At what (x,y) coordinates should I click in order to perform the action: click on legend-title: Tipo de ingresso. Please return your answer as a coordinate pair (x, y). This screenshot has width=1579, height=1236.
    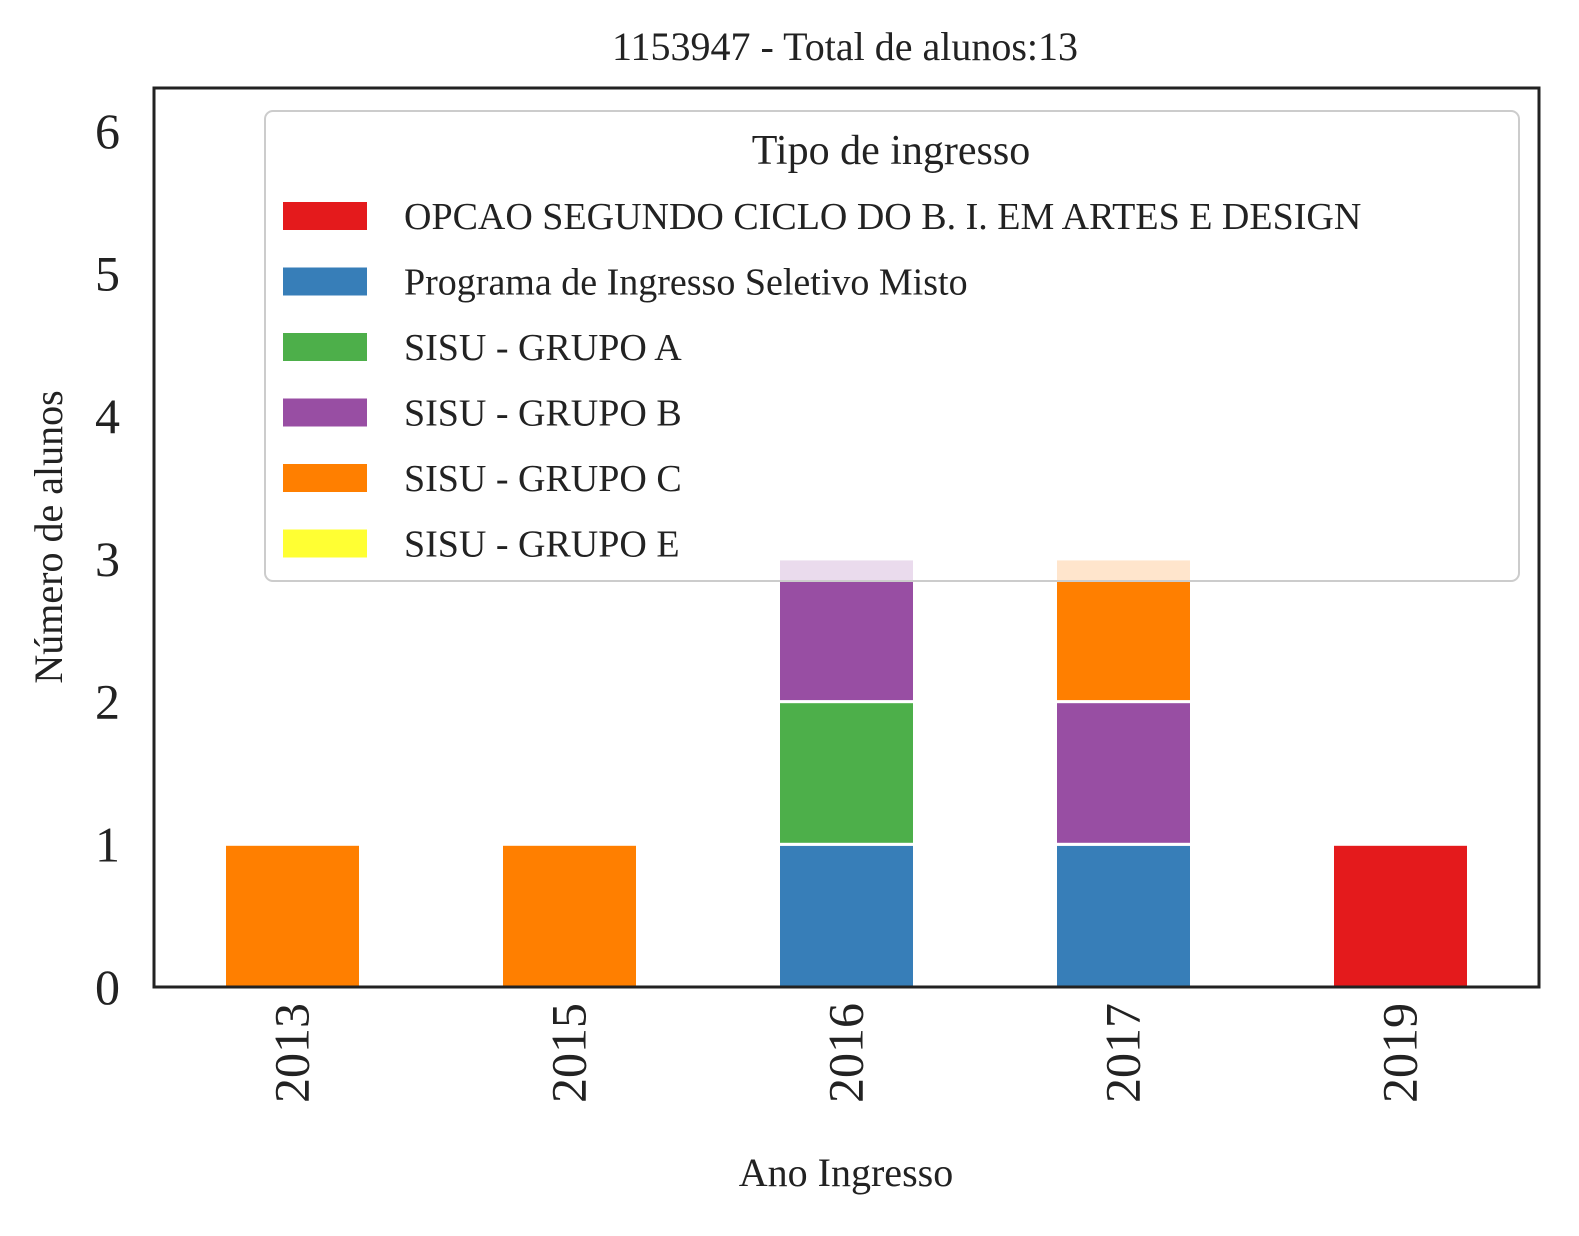
    Looking at the image, I should click on (891, 151).